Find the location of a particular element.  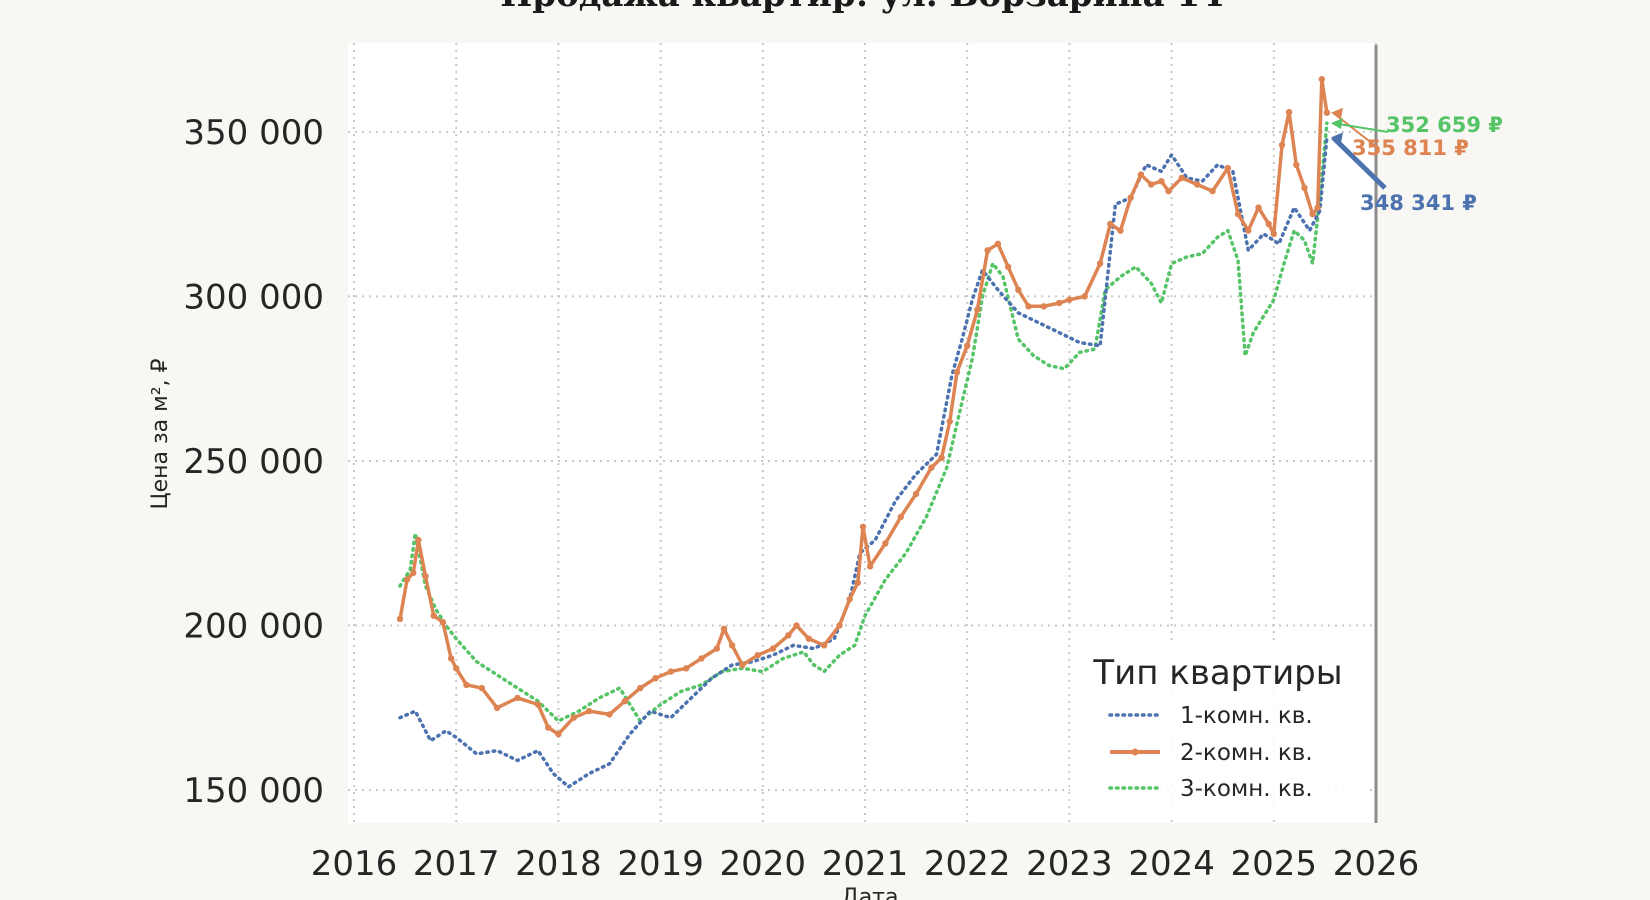

x-tick-label: 2020 is located at coordinates (763, 864).